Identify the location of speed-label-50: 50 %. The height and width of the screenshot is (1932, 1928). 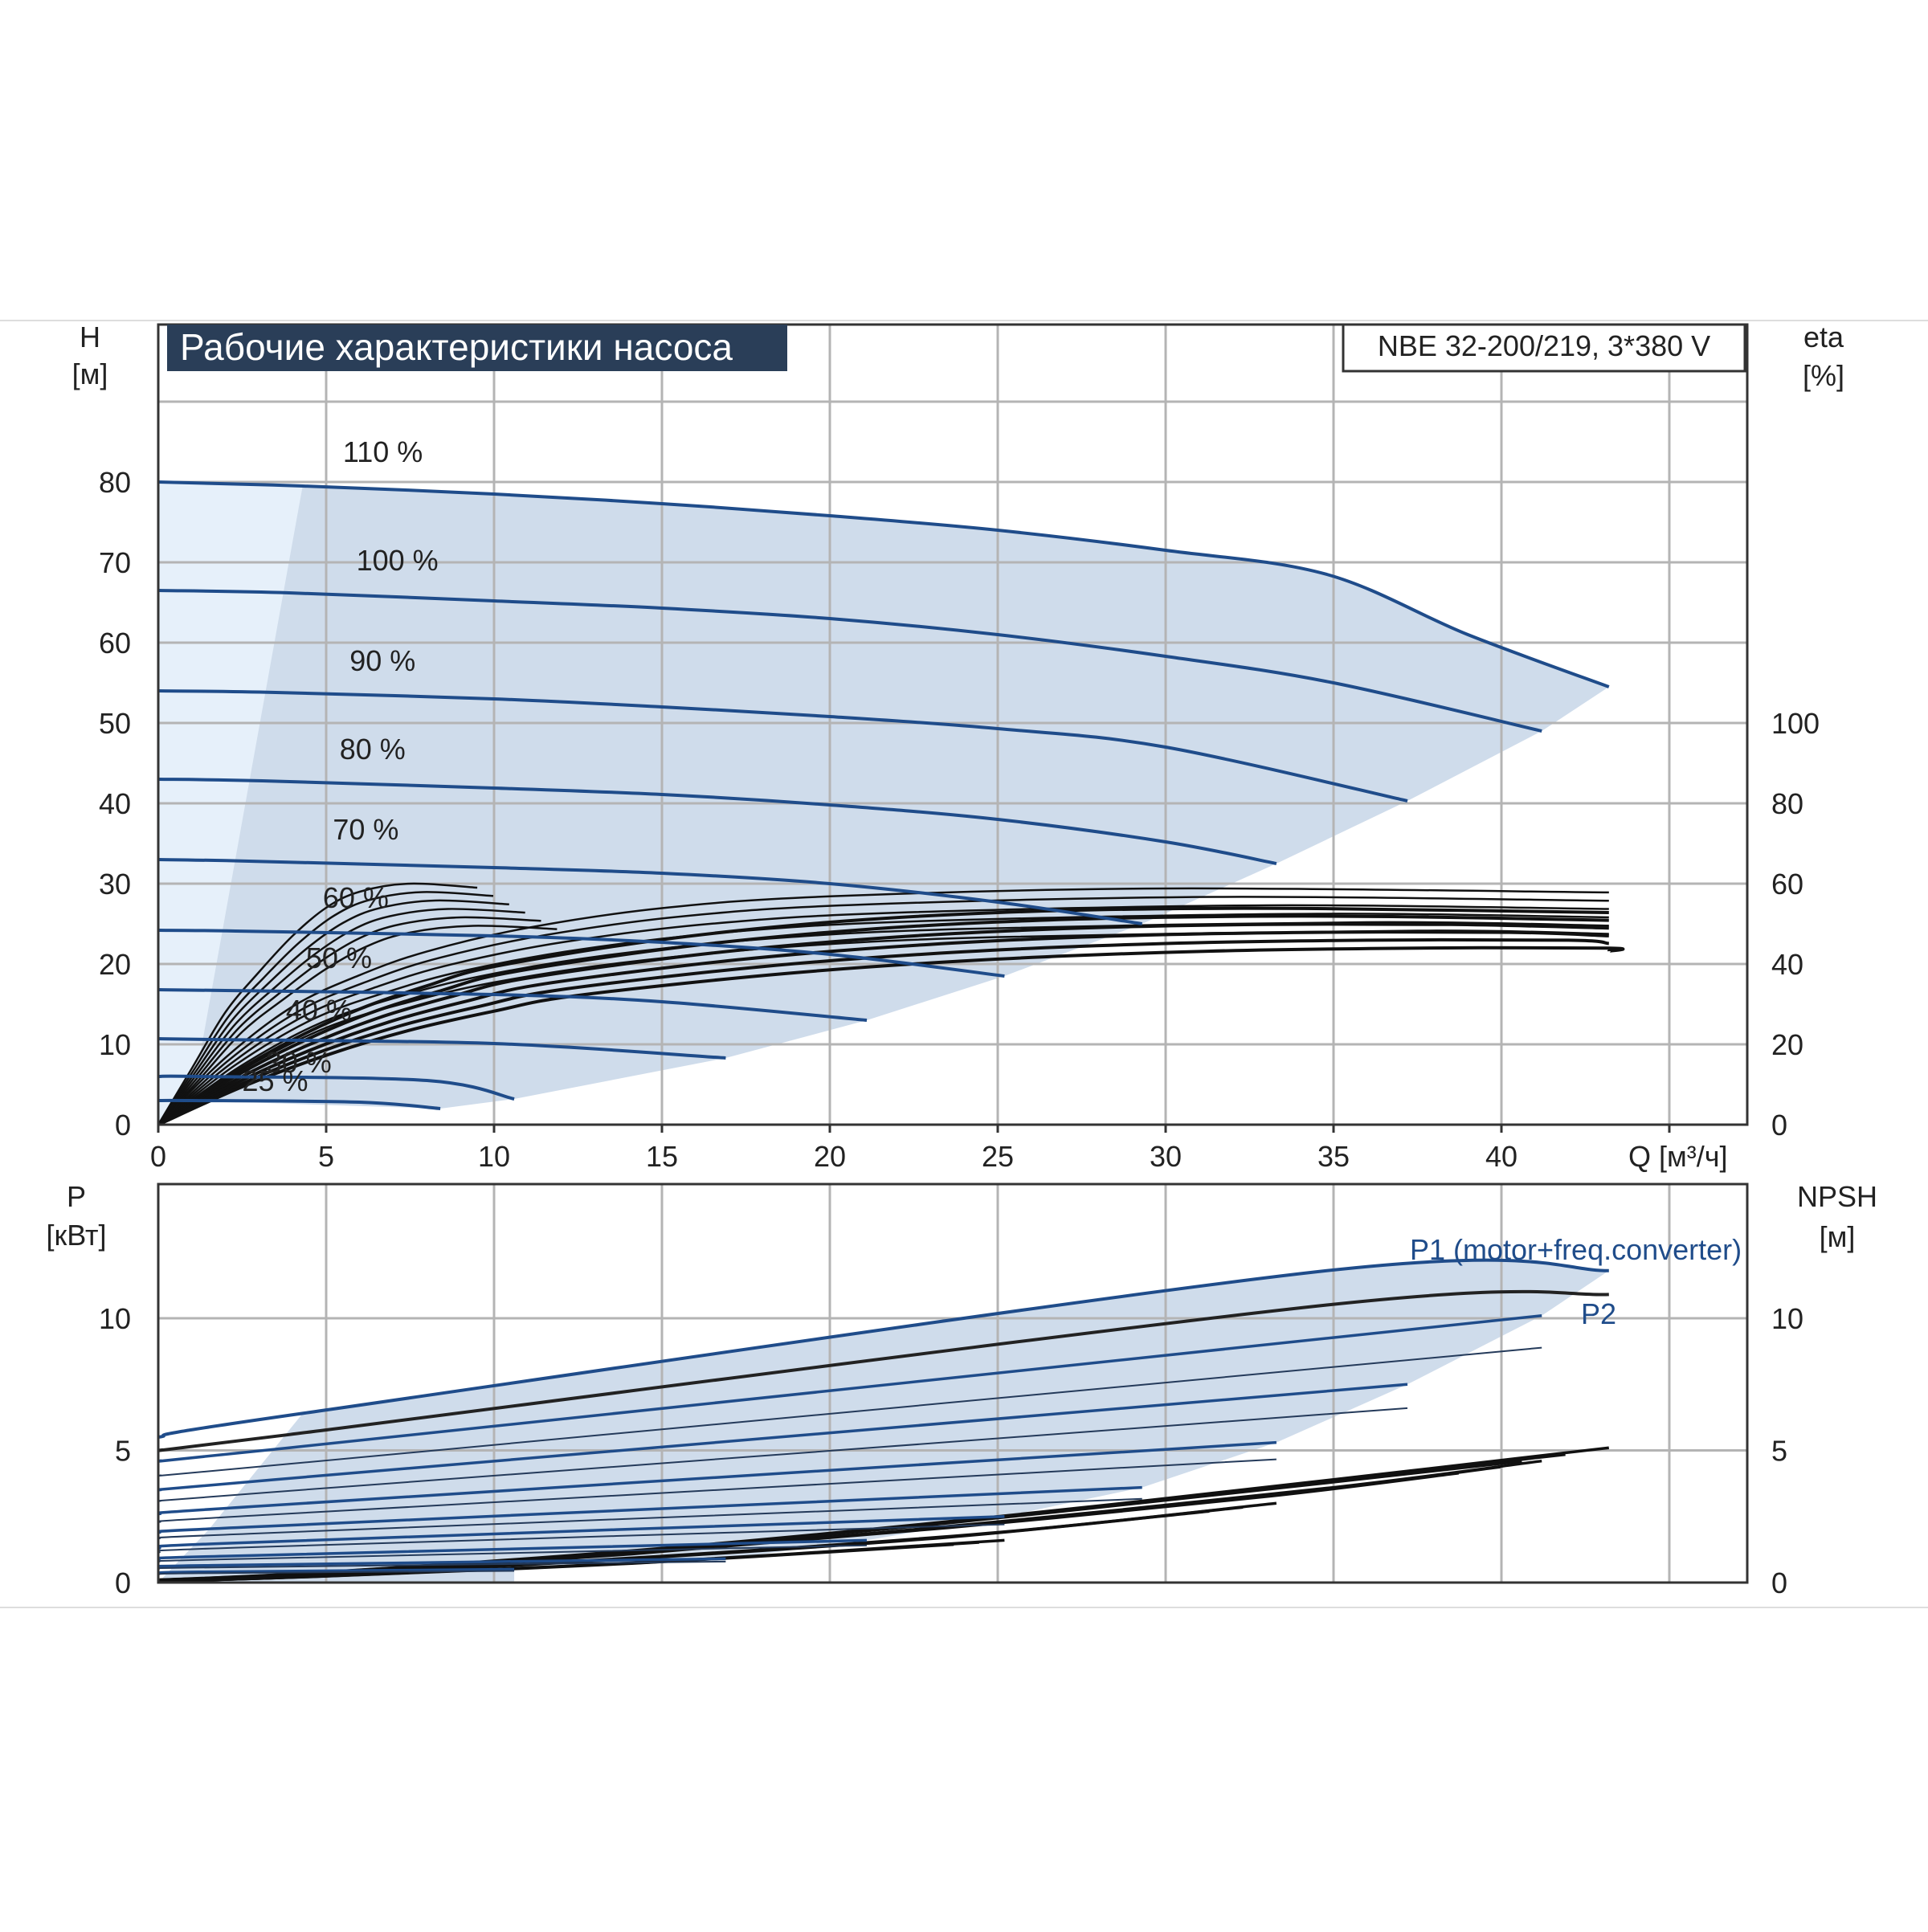
(339, 958).